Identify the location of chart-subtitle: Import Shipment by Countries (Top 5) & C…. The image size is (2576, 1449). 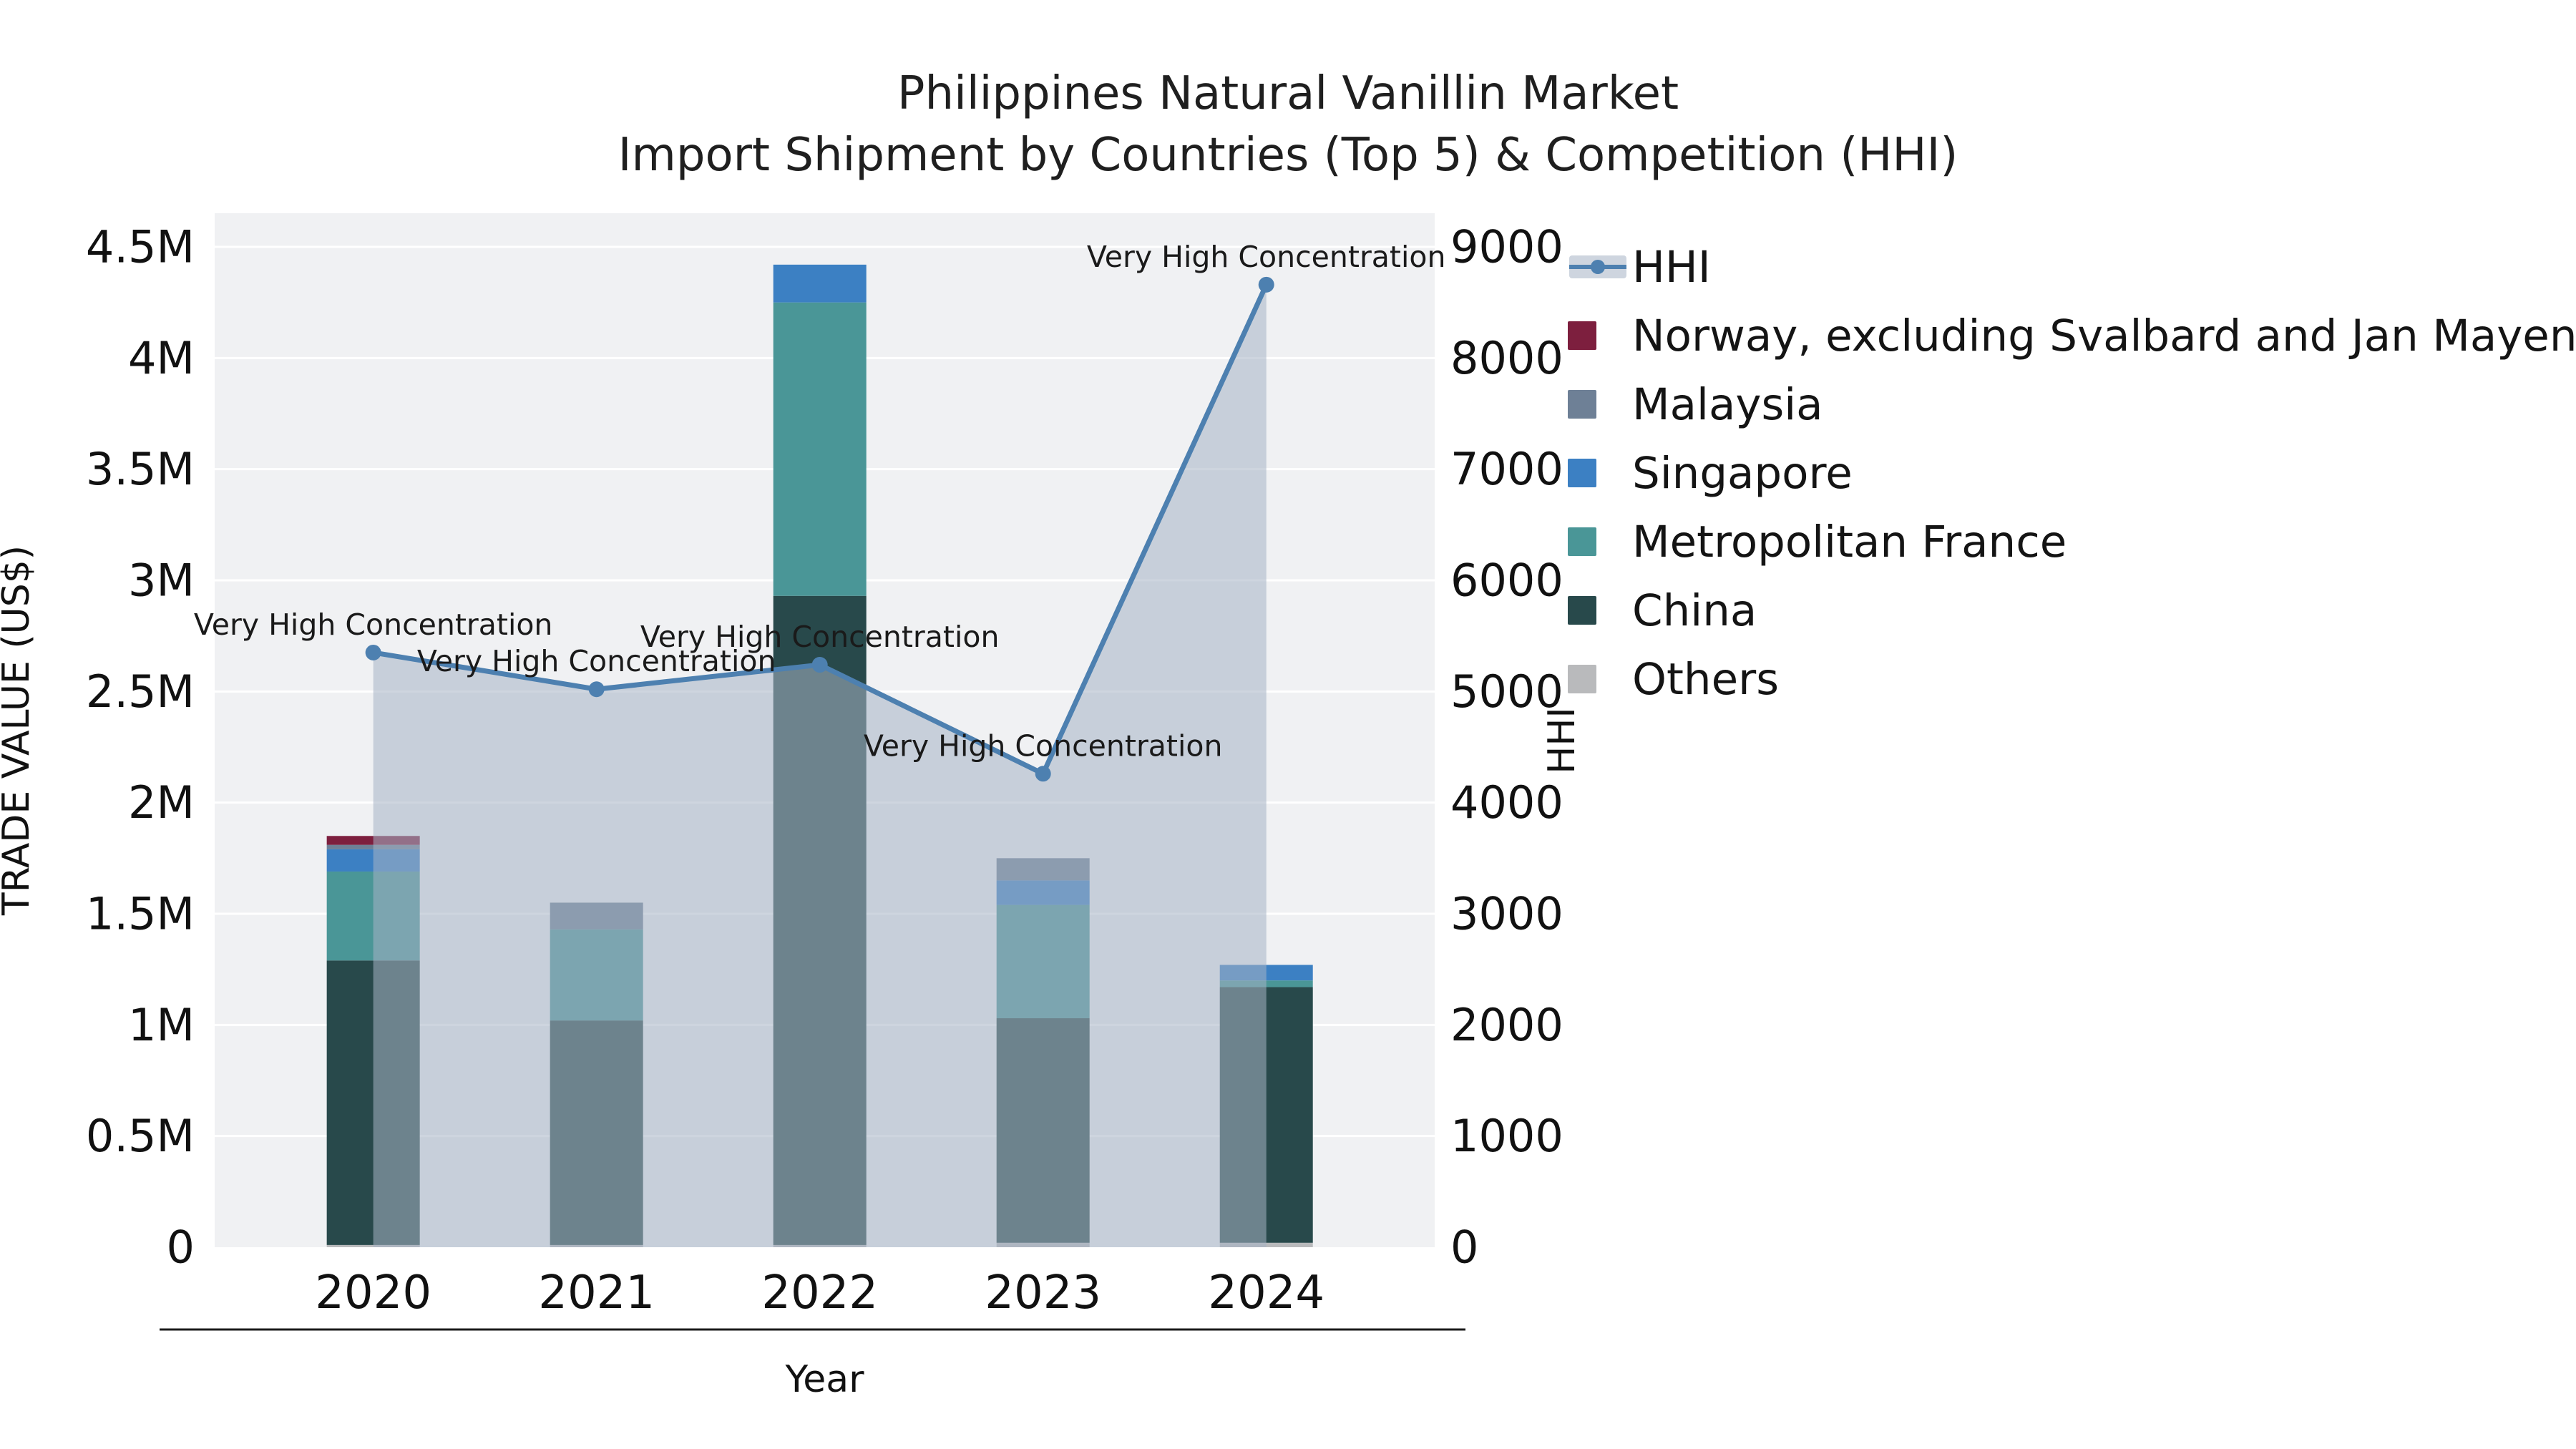
(1288, 155).